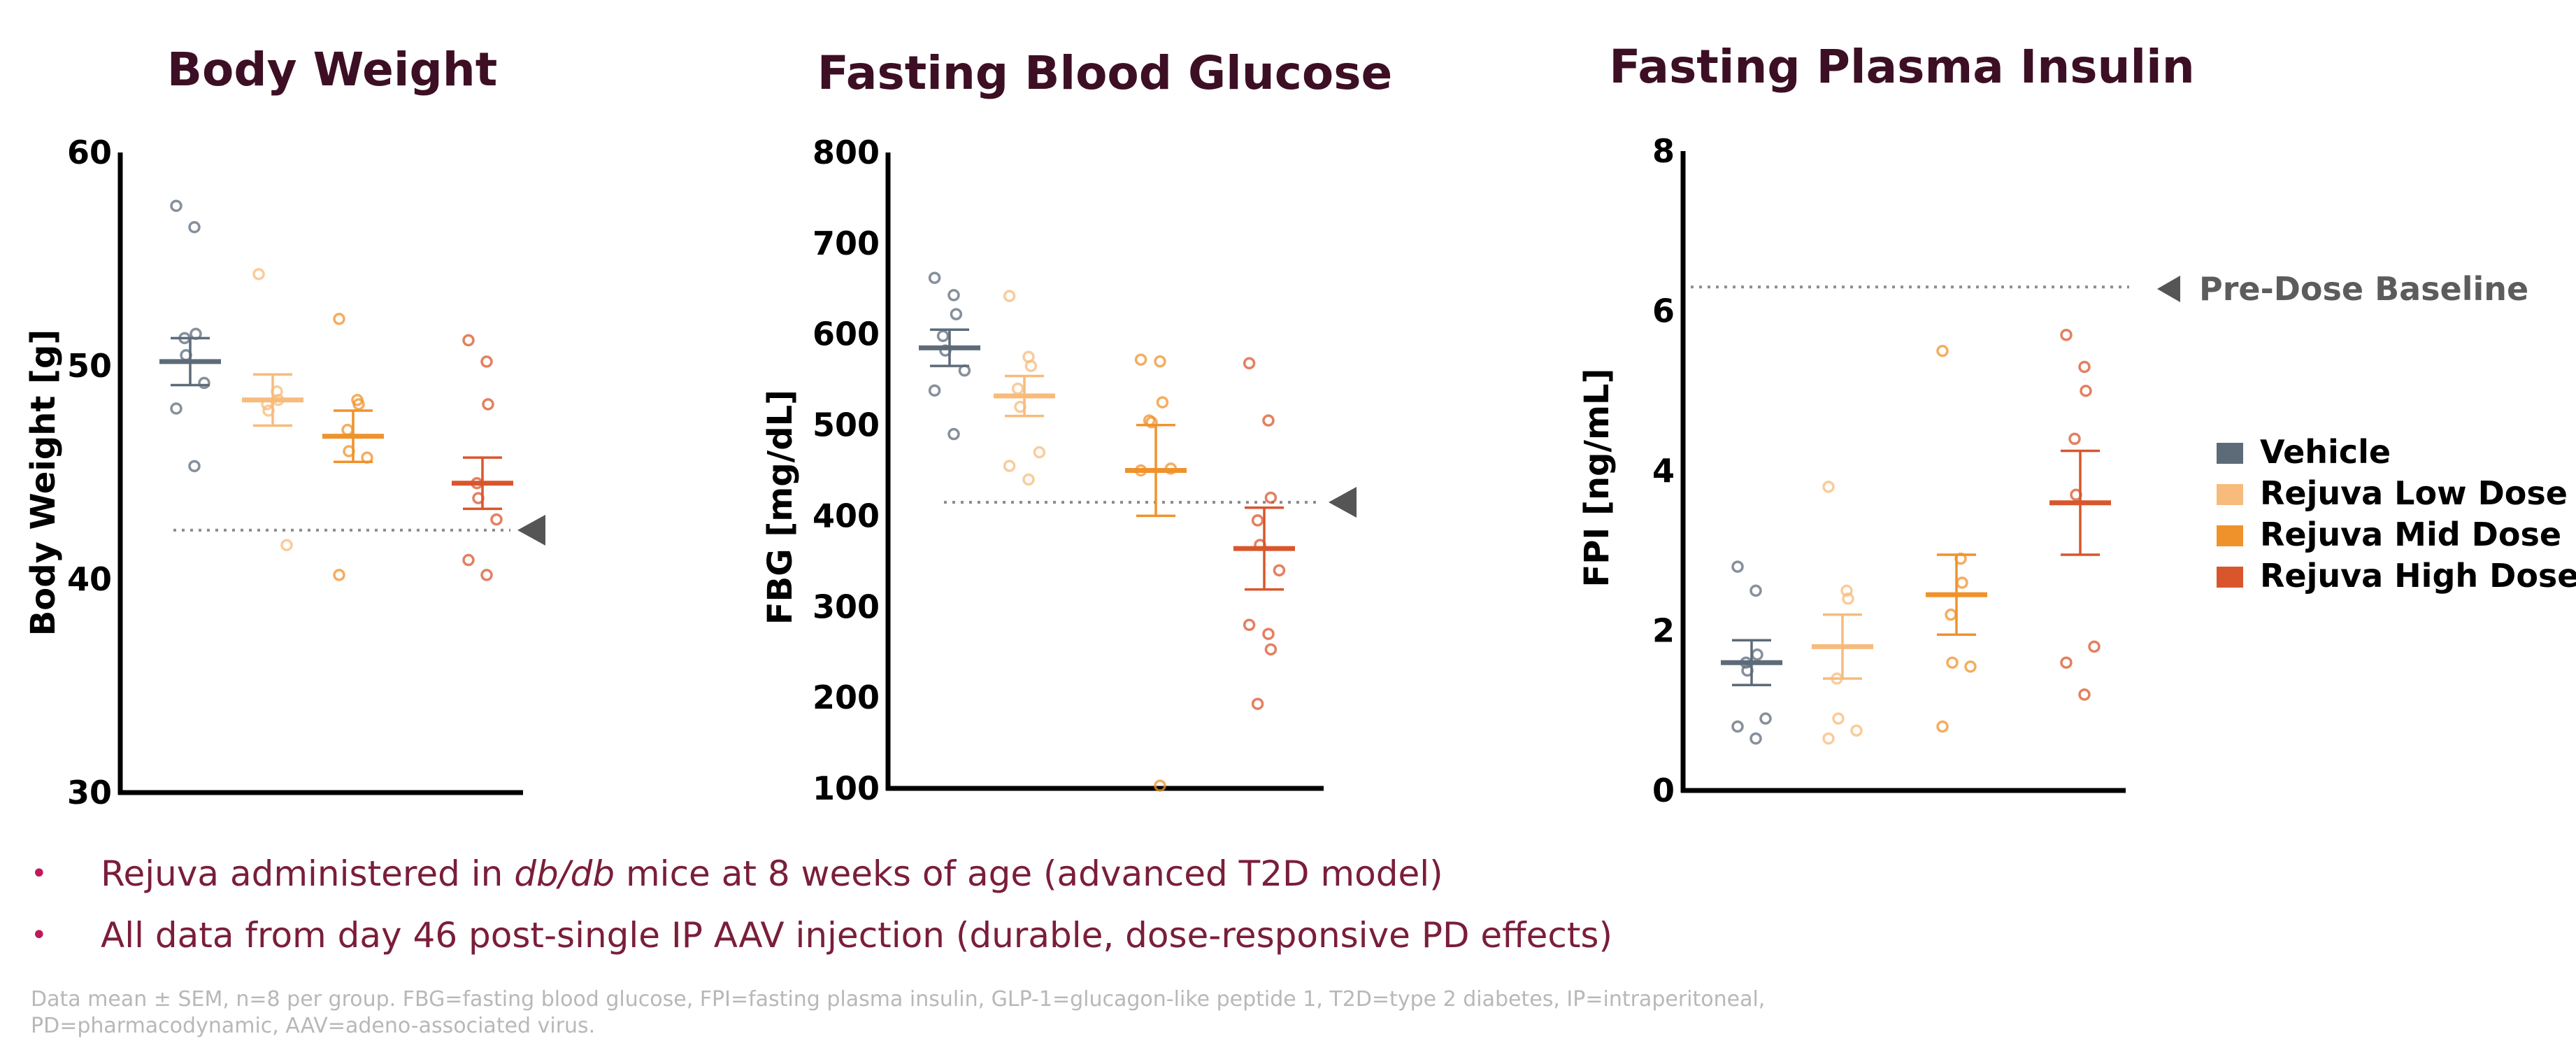  Describe the element at coordinates (564, 873) in the screenshot. I see `bullet-emphasis: db/db` at that location.